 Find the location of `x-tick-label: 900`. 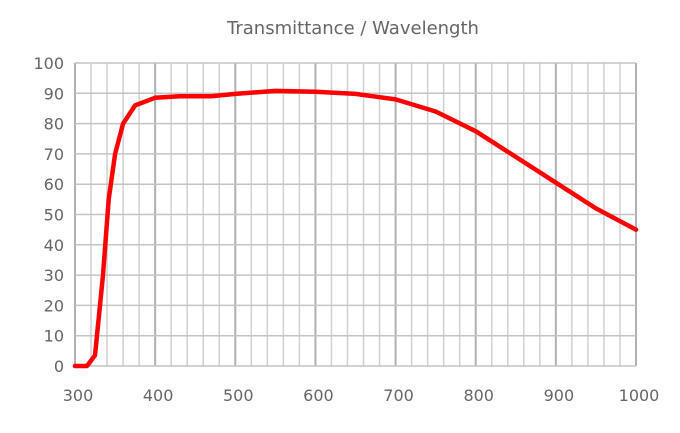

x-tick-label: 900 is located at coordinates (559, 395).